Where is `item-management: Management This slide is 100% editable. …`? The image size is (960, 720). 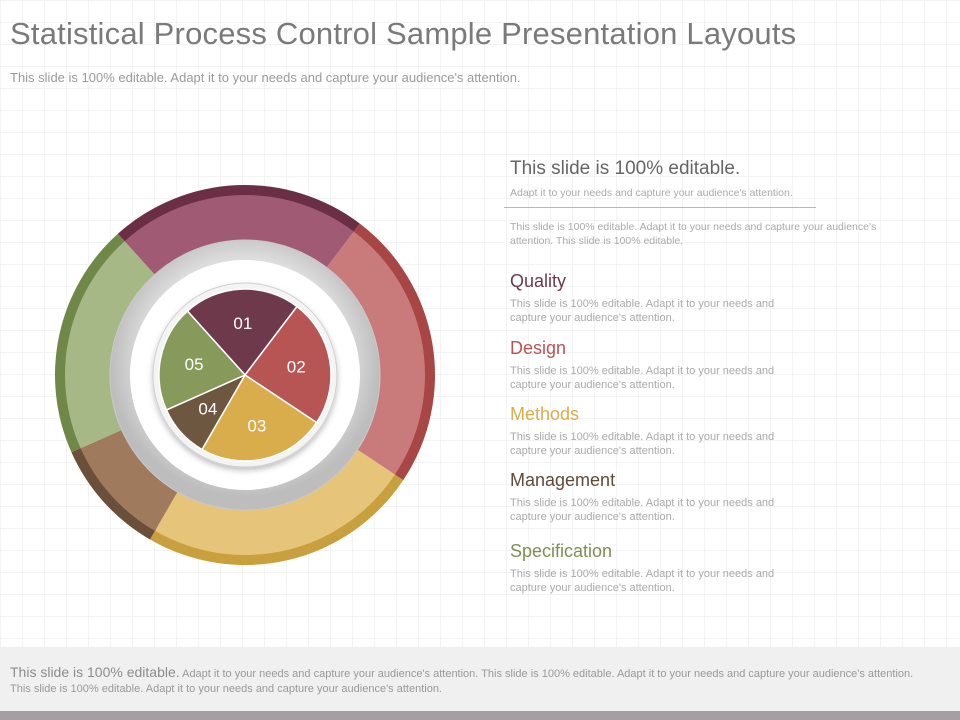 item-management: Management This slide is 100% editable. … is located at coordinates (670, 497).